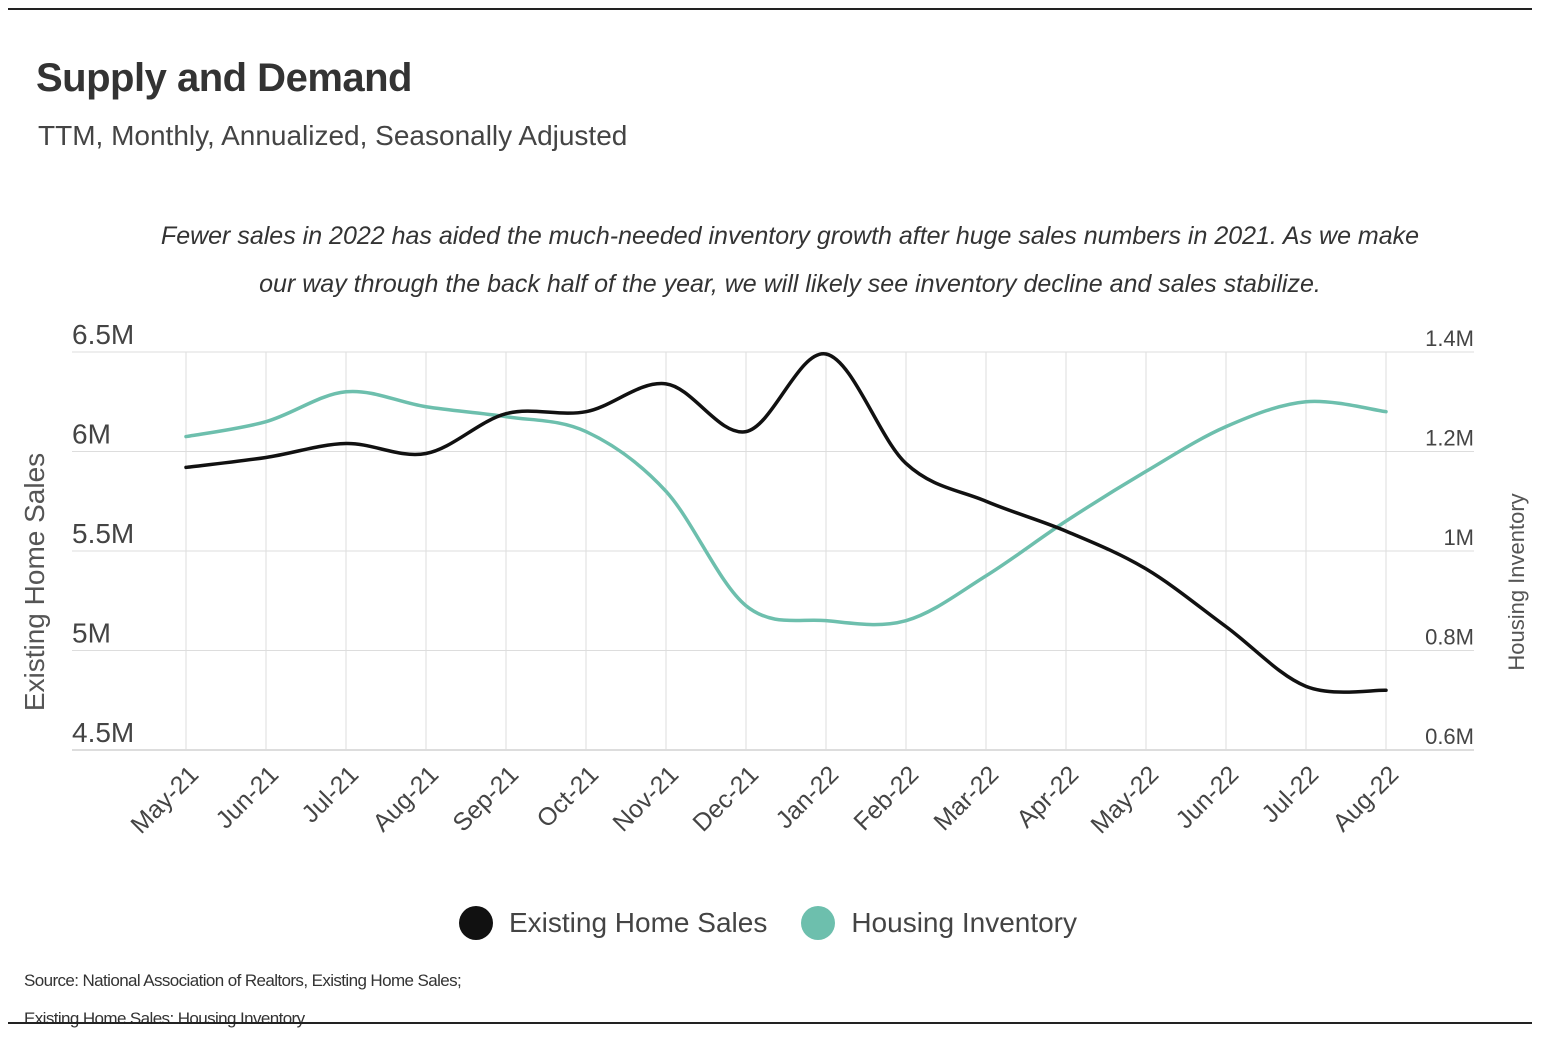  I want to click on x-tick-label: Feb-22, so click(886, 798).